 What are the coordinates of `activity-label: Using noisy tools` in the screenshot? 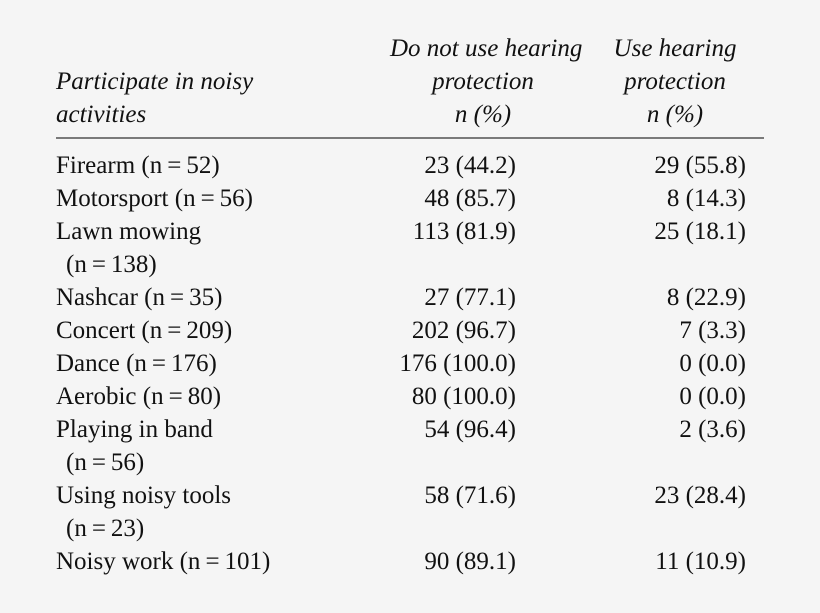 It's located at (144, 495).